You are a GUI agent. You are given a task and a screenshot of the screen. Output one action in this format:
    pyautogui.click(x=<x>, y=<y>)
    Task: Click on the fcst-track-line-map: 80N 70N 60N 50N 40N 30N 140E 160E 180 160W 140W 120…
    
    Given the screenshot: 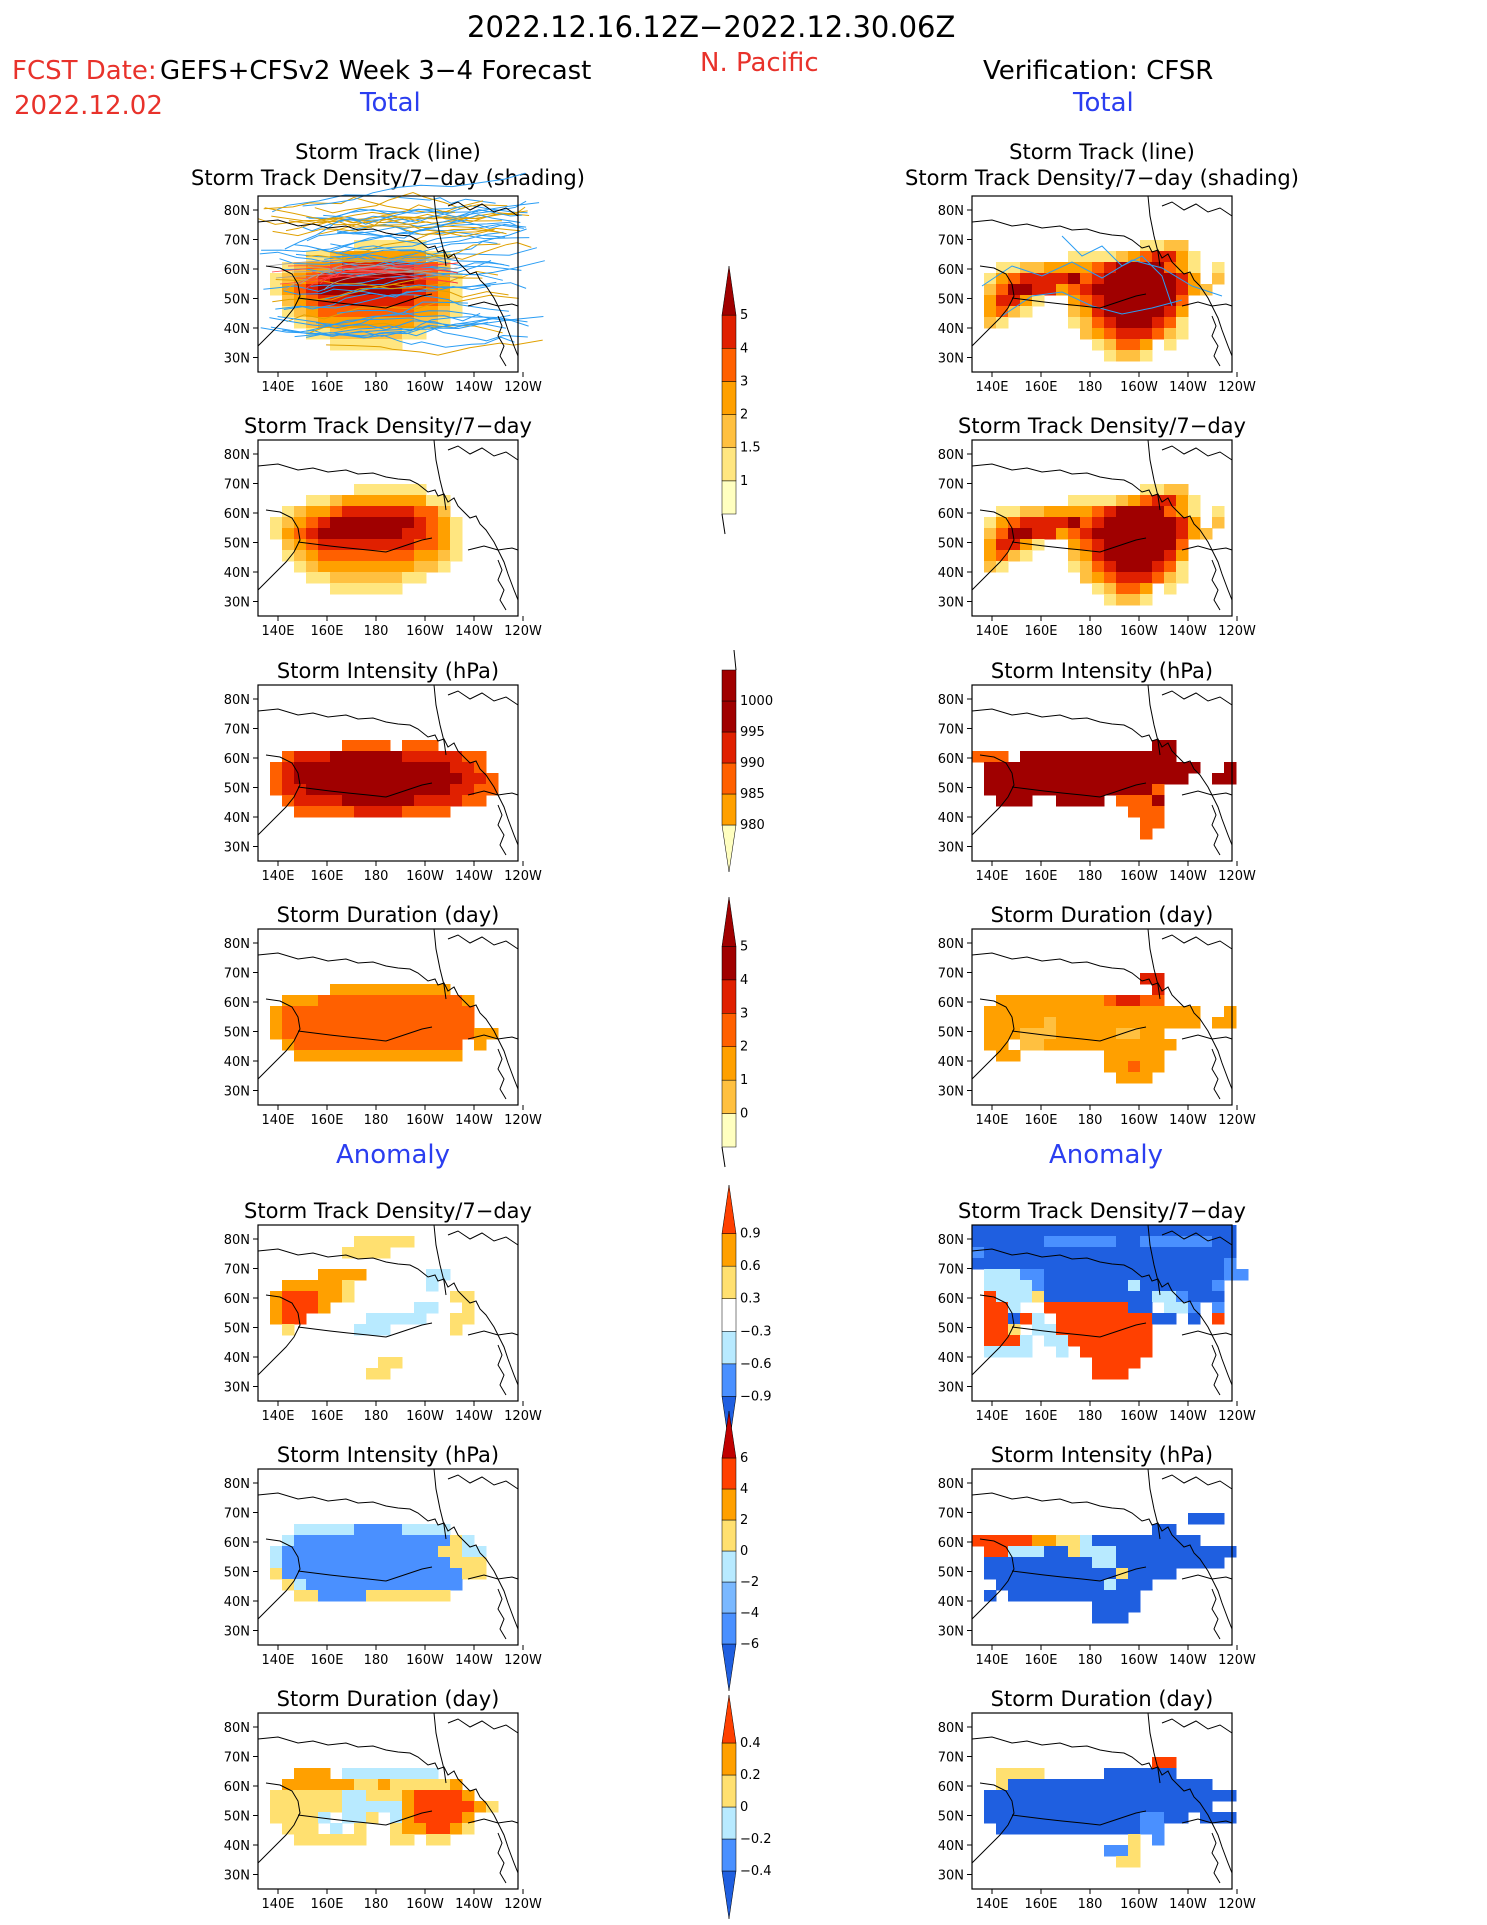 What is the action you would take?
    pyautogui.click(x=384, y=283)
    